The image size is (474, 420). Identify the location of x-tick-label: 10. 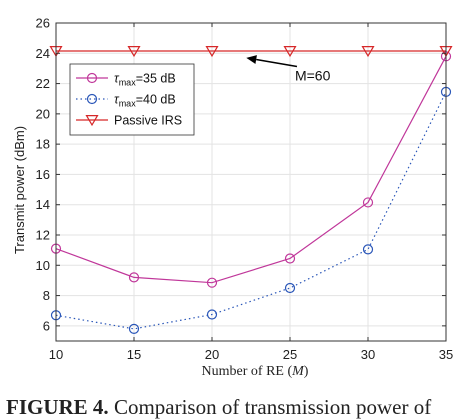
(56, 354).